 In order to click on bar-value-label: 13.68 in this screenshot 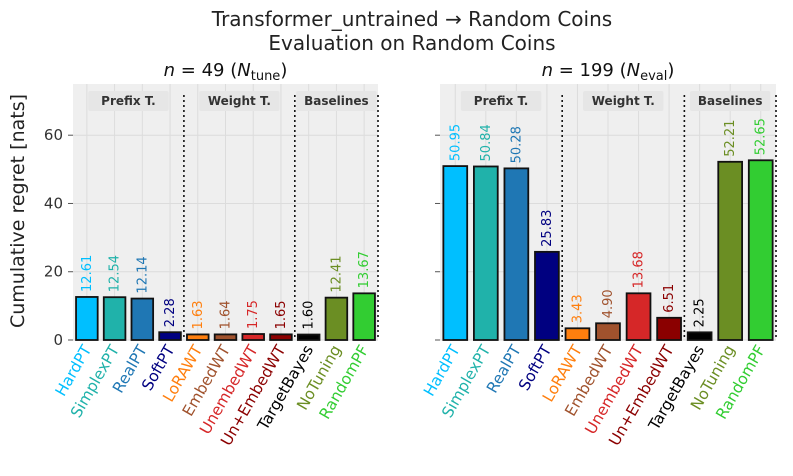, I will do `click(639, 269)`.